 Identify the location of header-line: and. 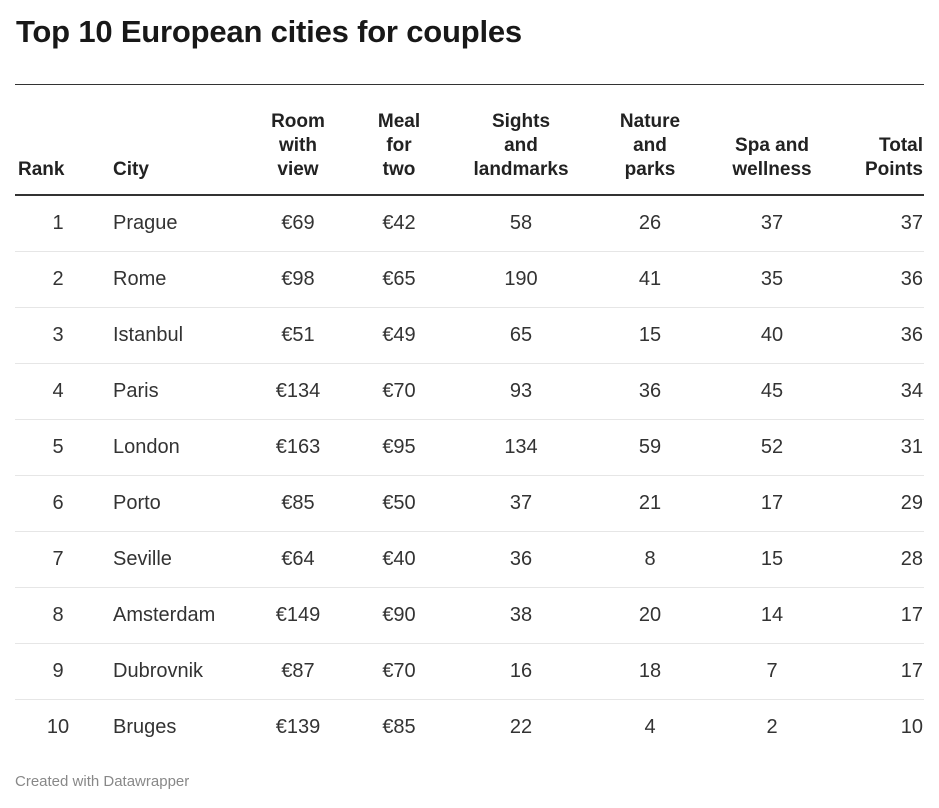
(650, 145).